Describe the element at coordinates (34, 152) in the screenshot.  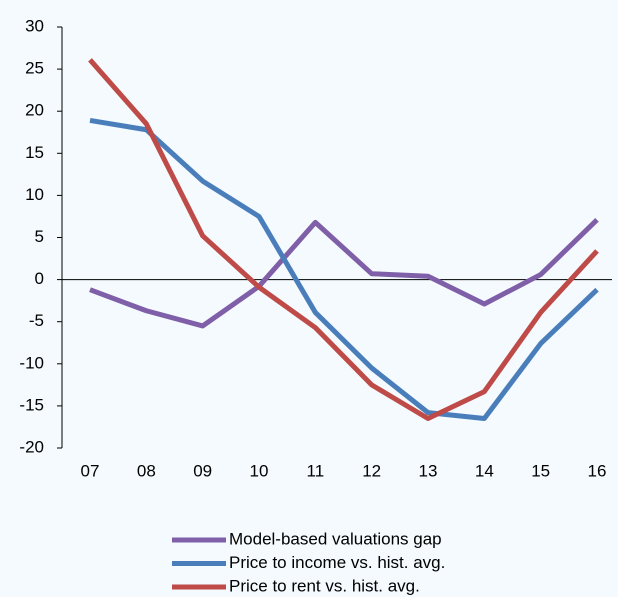
I see `y-tick-label: 15` at that location.